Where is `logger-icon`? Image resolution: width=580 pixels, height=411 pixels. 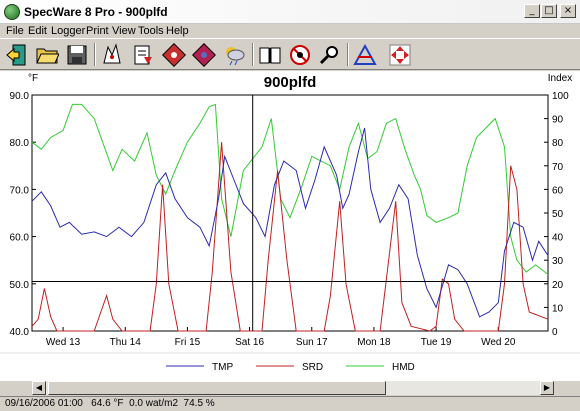
logger-icon is located at coordinates (112, 52).